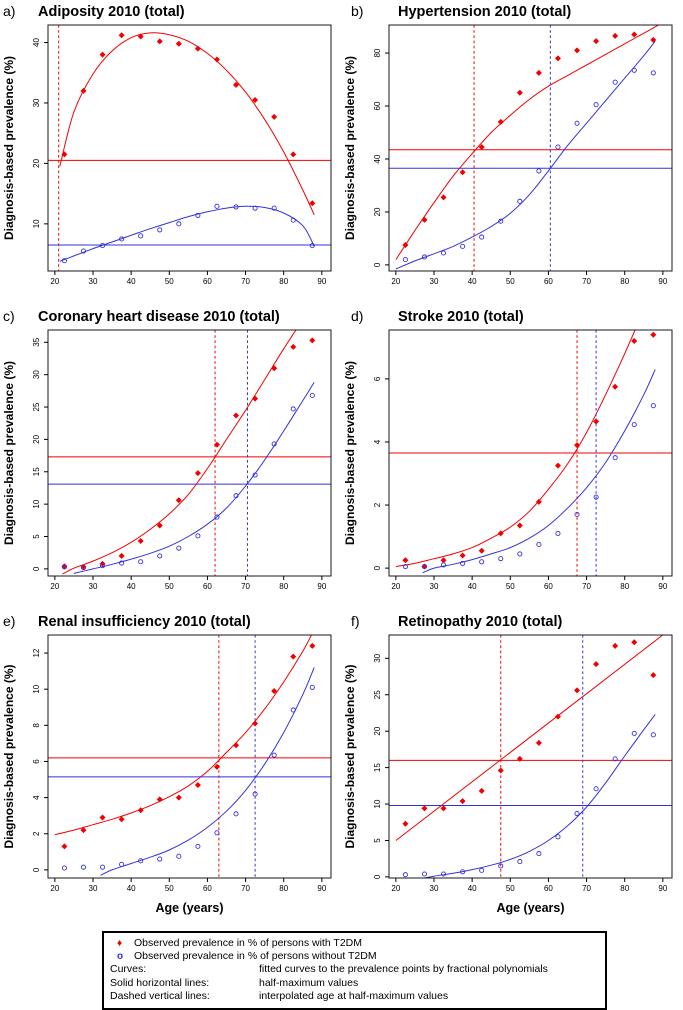 This screenshot has width=683, height=1010. What do you see at coordinates (36, 406) in the screenshot?
I see `svg-text: 25` at bounding box center [36, 406].